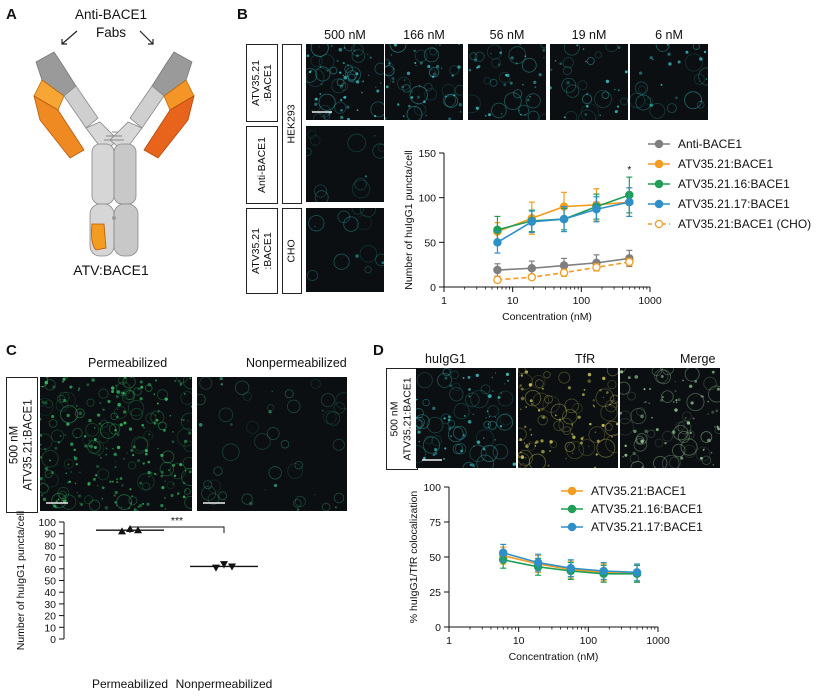  Describe the element at coordinates (670, 418) in the screenshot. I see `micrograph-merge` at that location.